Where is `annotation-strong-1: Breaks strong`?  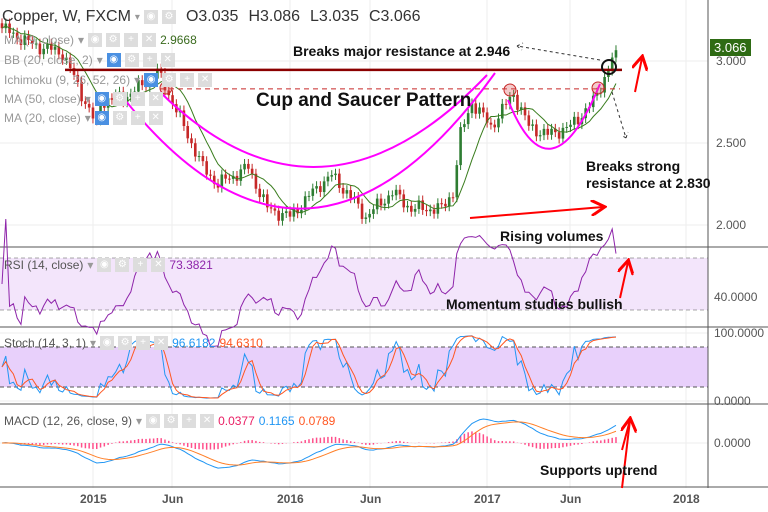 annotation-strong-1: Breaks strong is located at coordinates (633, 166).